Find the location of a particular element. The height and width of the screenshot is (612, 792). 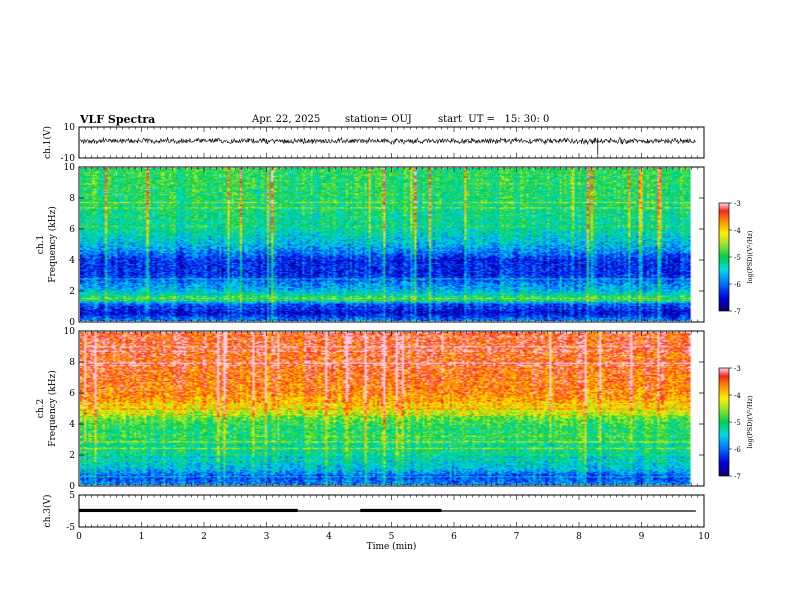

y-tick-label: -5 is located at coordinates (70, 528).